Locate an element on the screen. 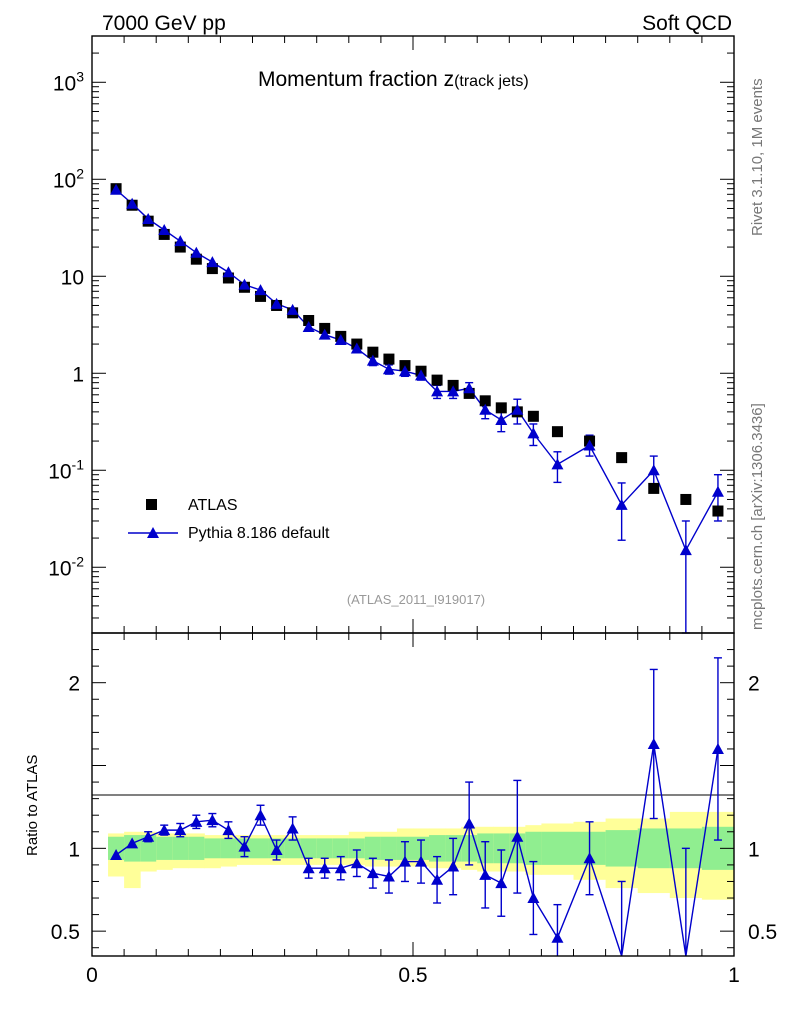 The image size is (786, 1029). x-tick-label: 0.5 is located at coordinates (412, 975).